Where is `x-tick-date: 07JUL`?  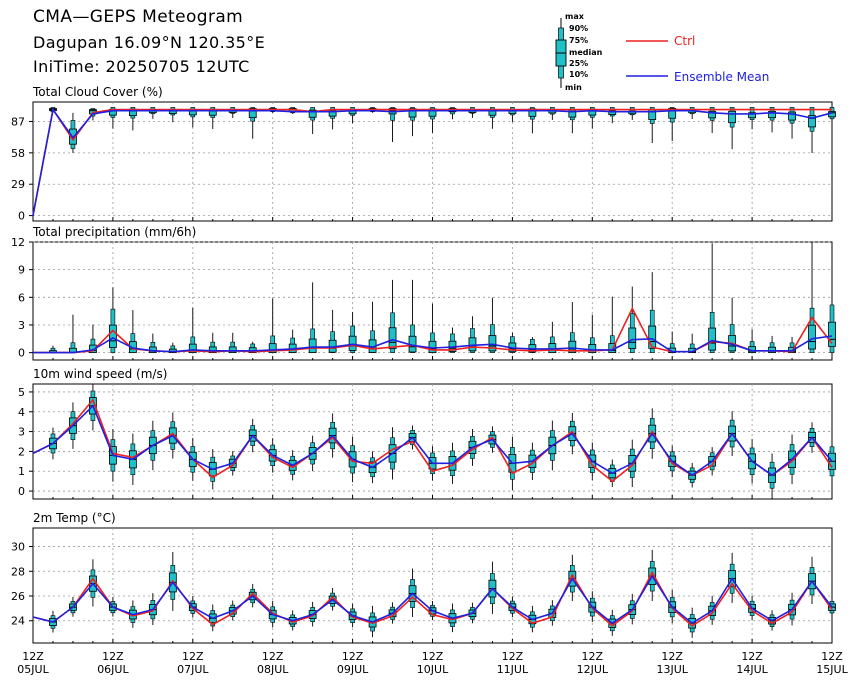 x-tick-date: 07JUL is located at coordinates (193, 669).